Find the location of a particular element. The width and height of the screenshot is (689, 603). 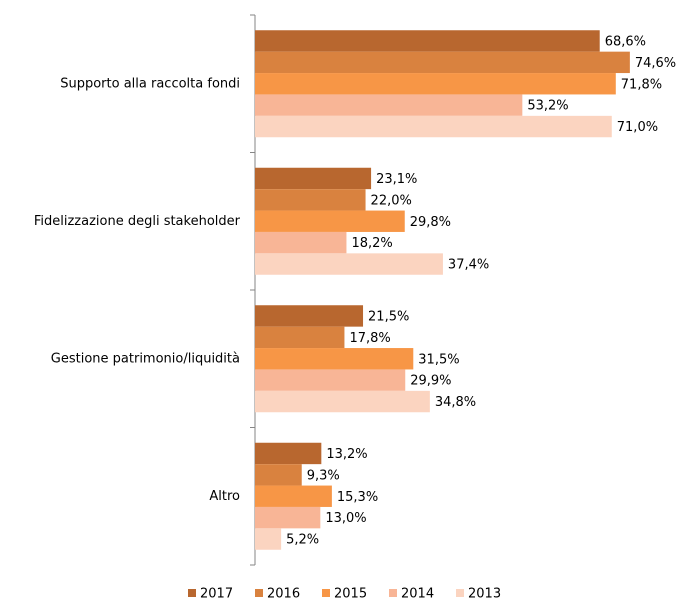

value-label: 74,6% is located at coordinates (655, 63).